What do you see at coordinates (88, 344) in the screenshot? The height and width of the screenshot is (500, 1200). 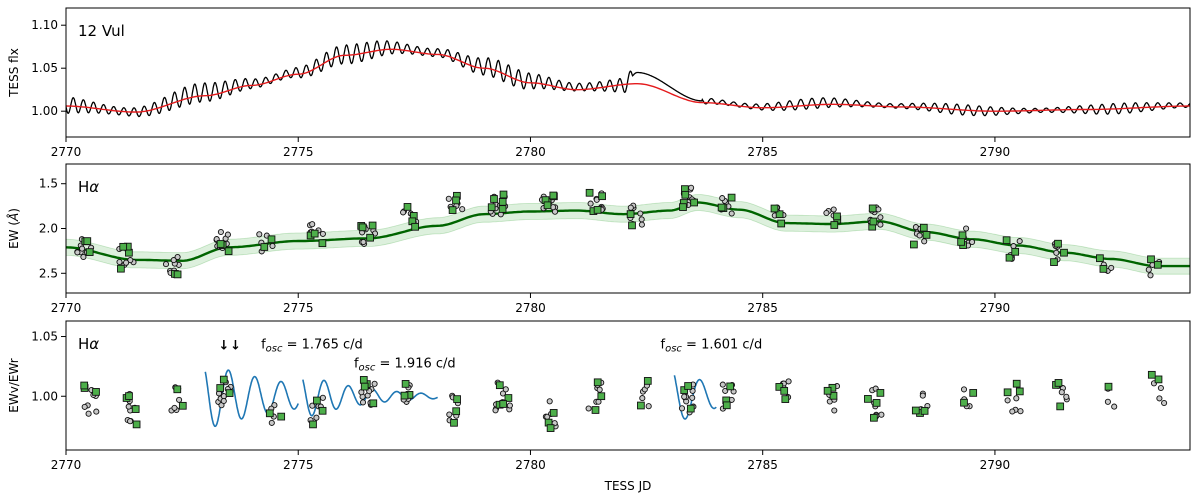 I see `panel-label: Hα` at bounding box center [88, 344].